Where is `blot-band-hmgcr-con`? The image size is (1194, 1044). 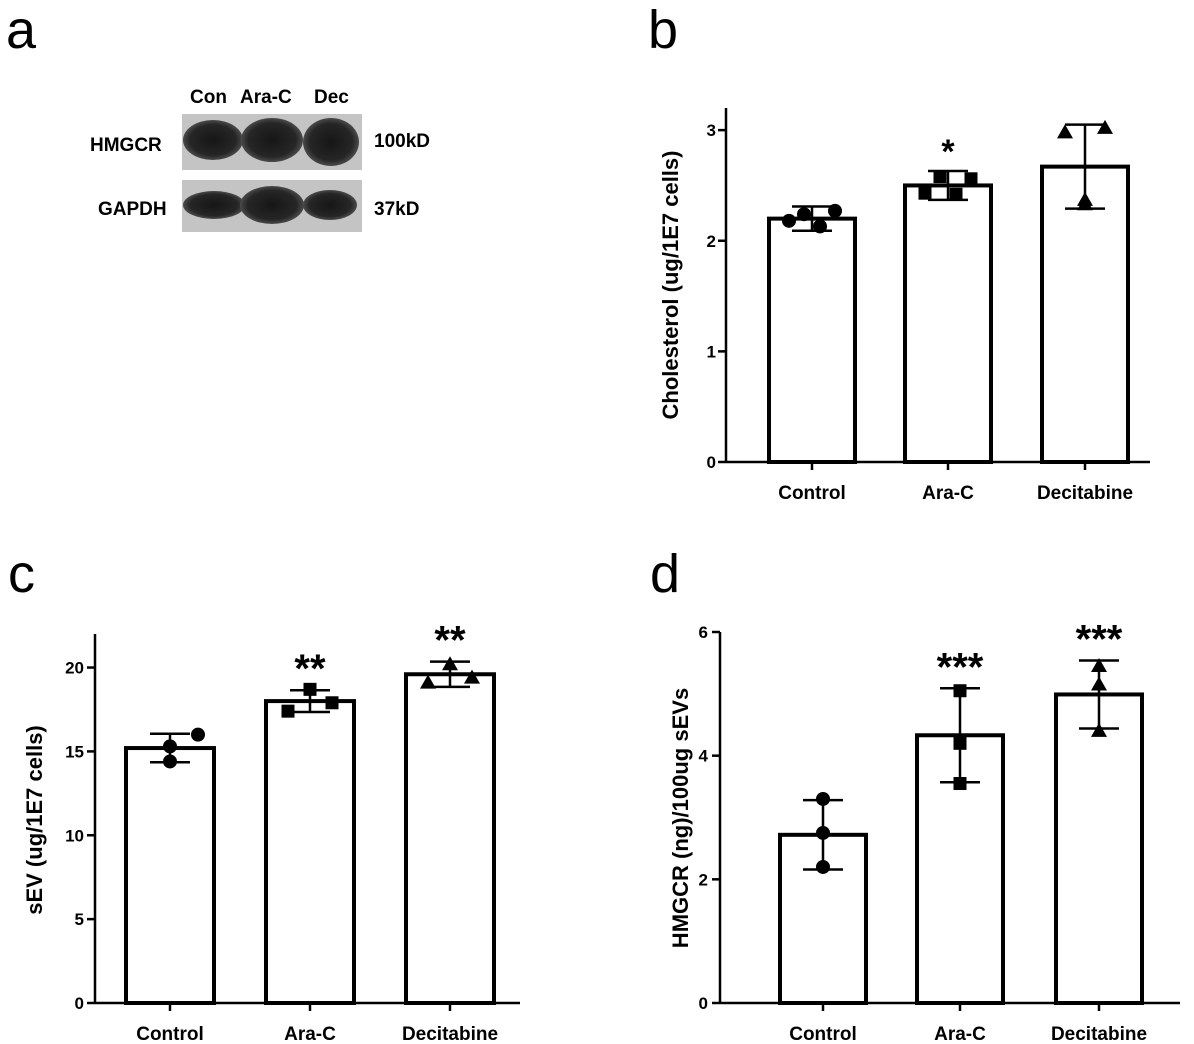 blot-band-hmgcr-con is located at coordinates (213, 140).